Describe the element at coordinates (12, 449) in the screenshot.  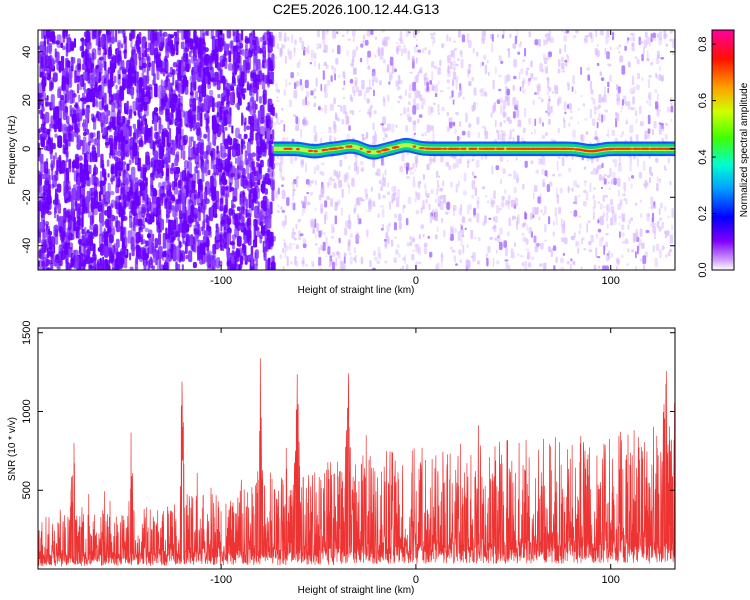
I see `snr-y-axis-label: SNR (10 * v/v)` at that location.